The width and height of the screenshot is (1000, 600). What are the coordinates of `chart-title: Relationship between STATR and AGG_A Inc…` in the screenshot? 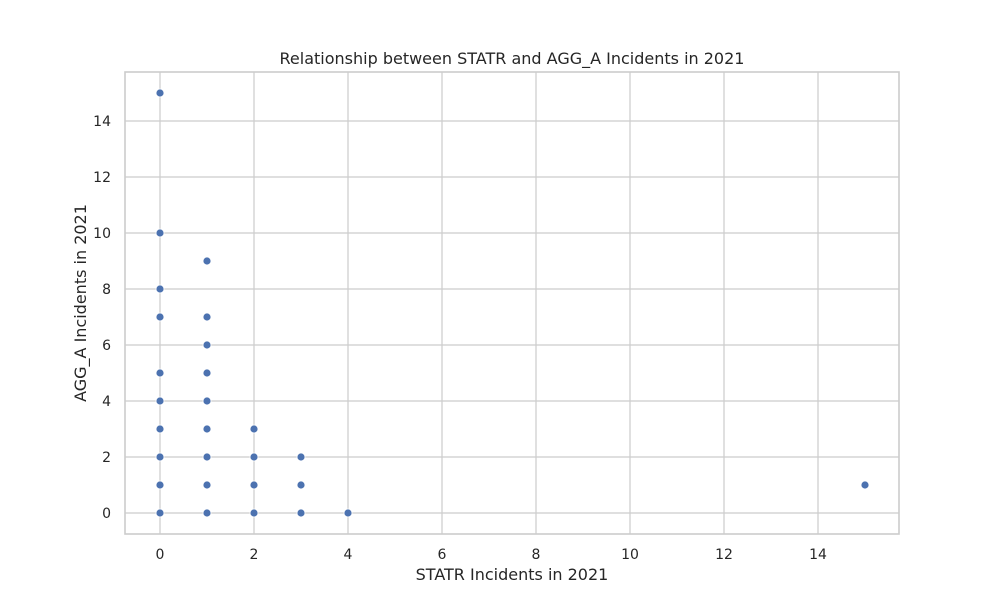 It's located at (512, 59).